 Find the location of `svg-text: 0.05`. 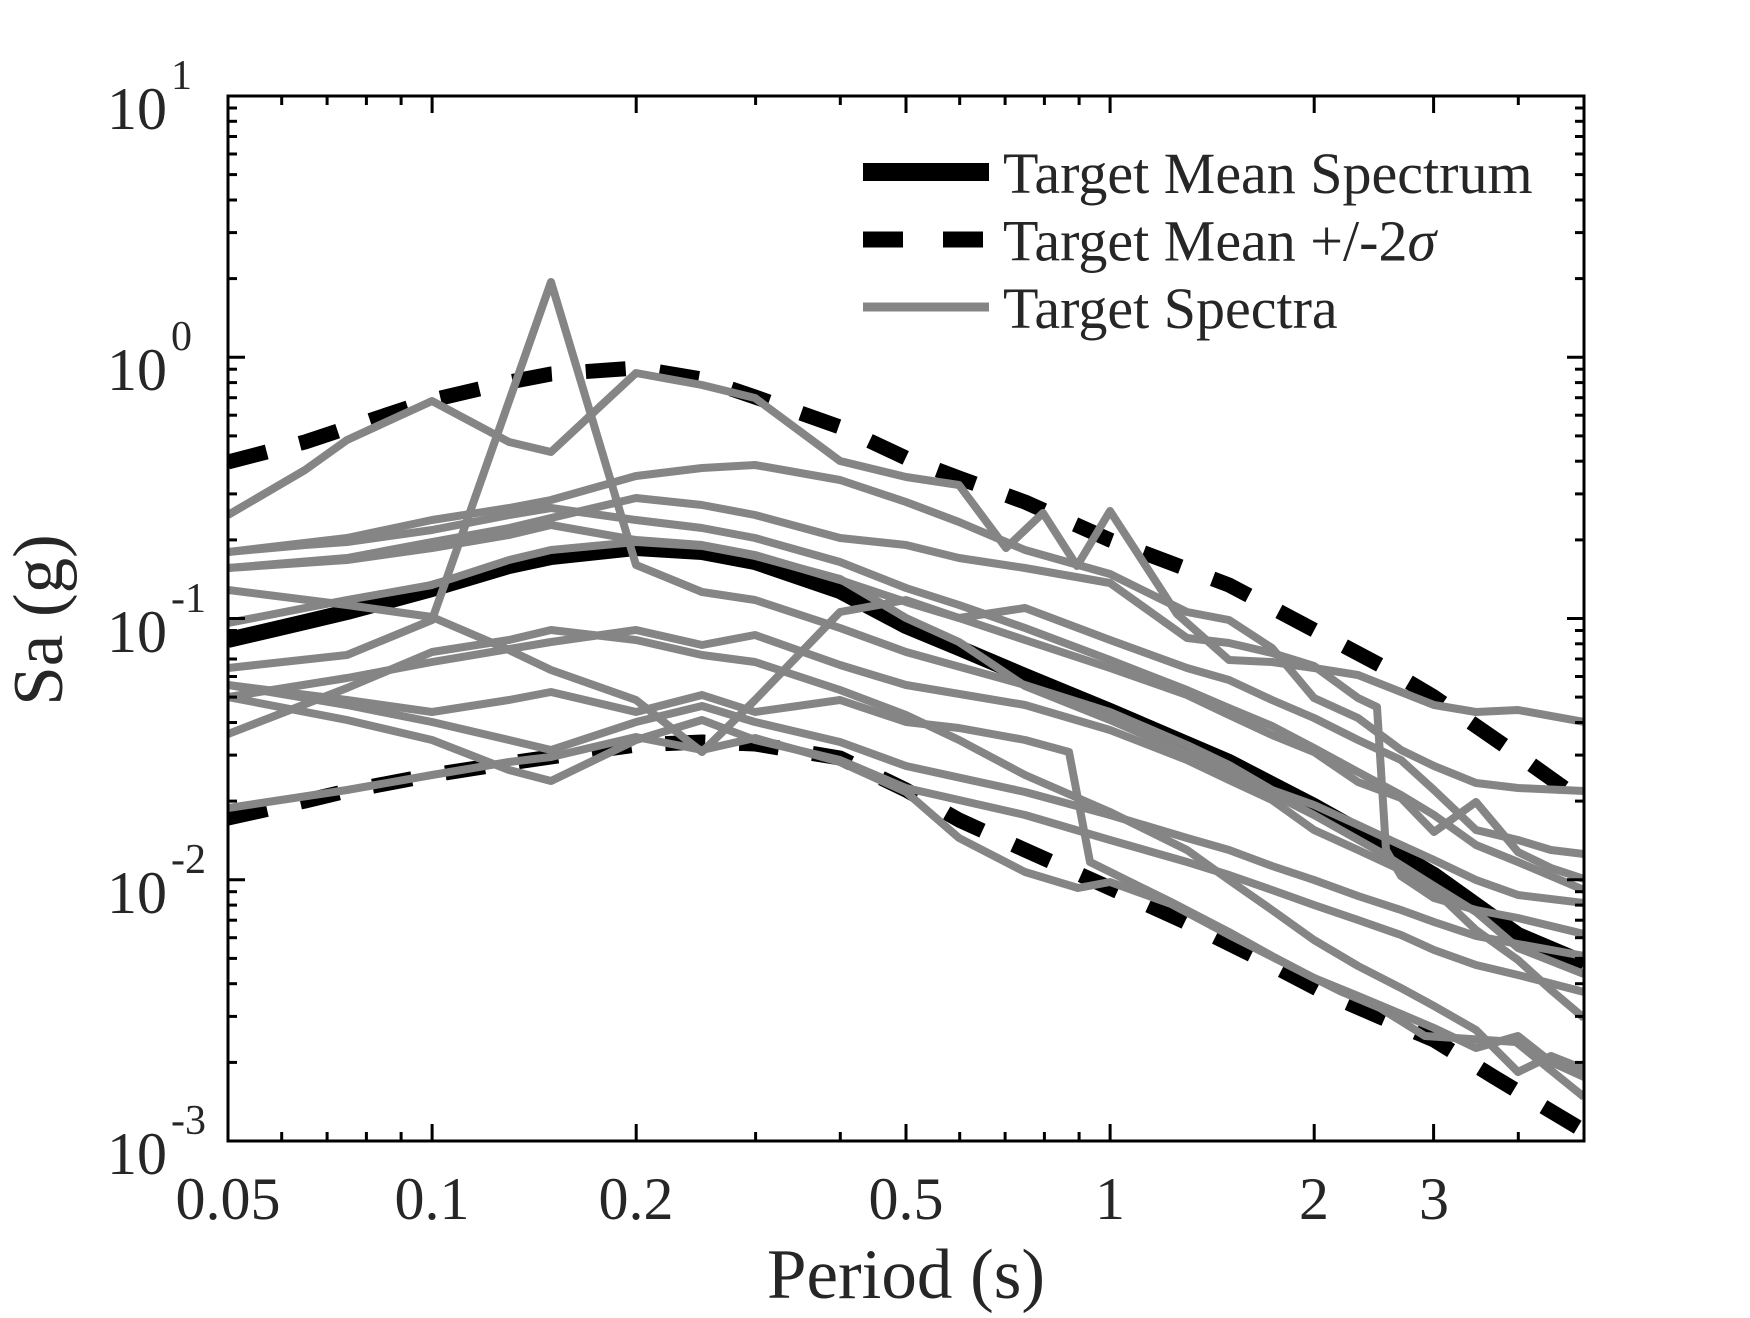

svg-text: 0.05 is located at coordinates (228, 1199).